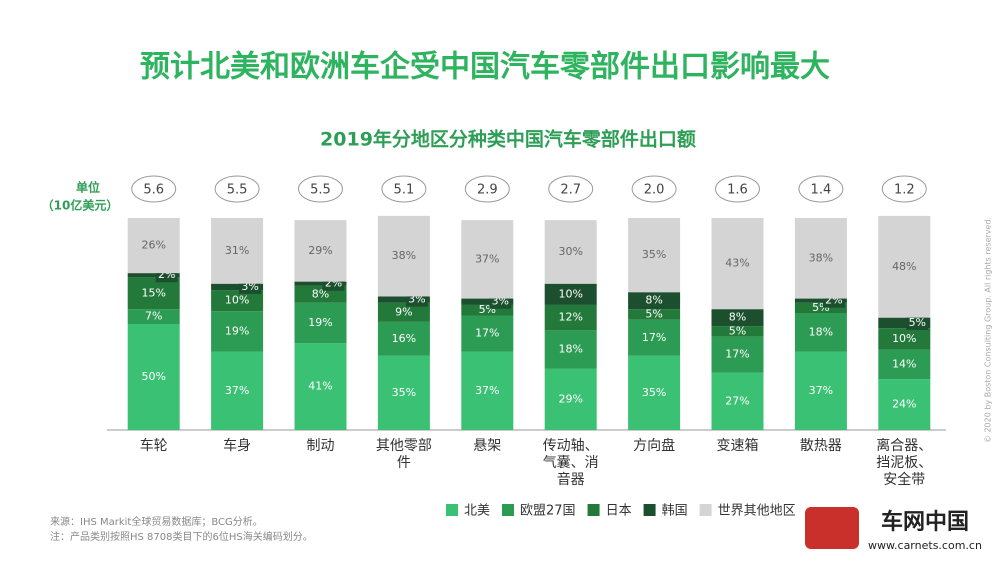  What do you see at coordinates (485, 67) in the screenshot?
I see `chart-title: 预计北美和欧洲车企受中国汽车零部件出口影响最大` at bounding box center [485, 67].